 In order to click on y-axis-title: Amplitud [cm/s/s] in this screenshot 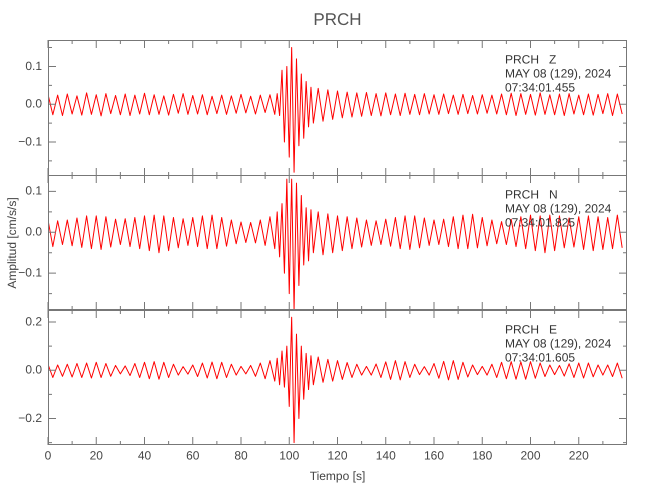, I will do `click(12, 242)`.